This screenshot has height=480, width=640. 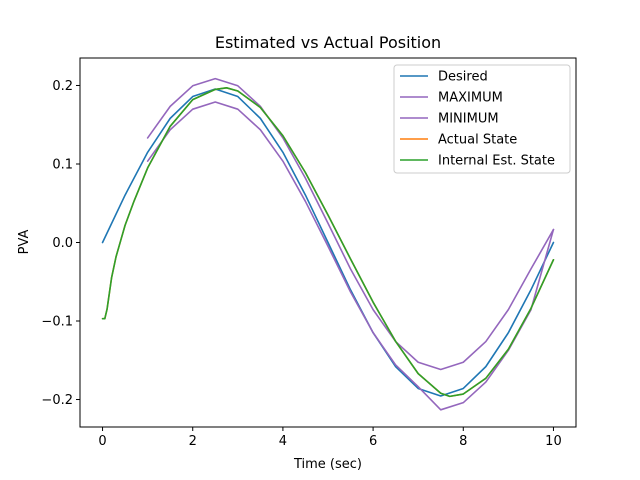 I want to click on y-tick-label: 0.1, so click(x=62, y=164).